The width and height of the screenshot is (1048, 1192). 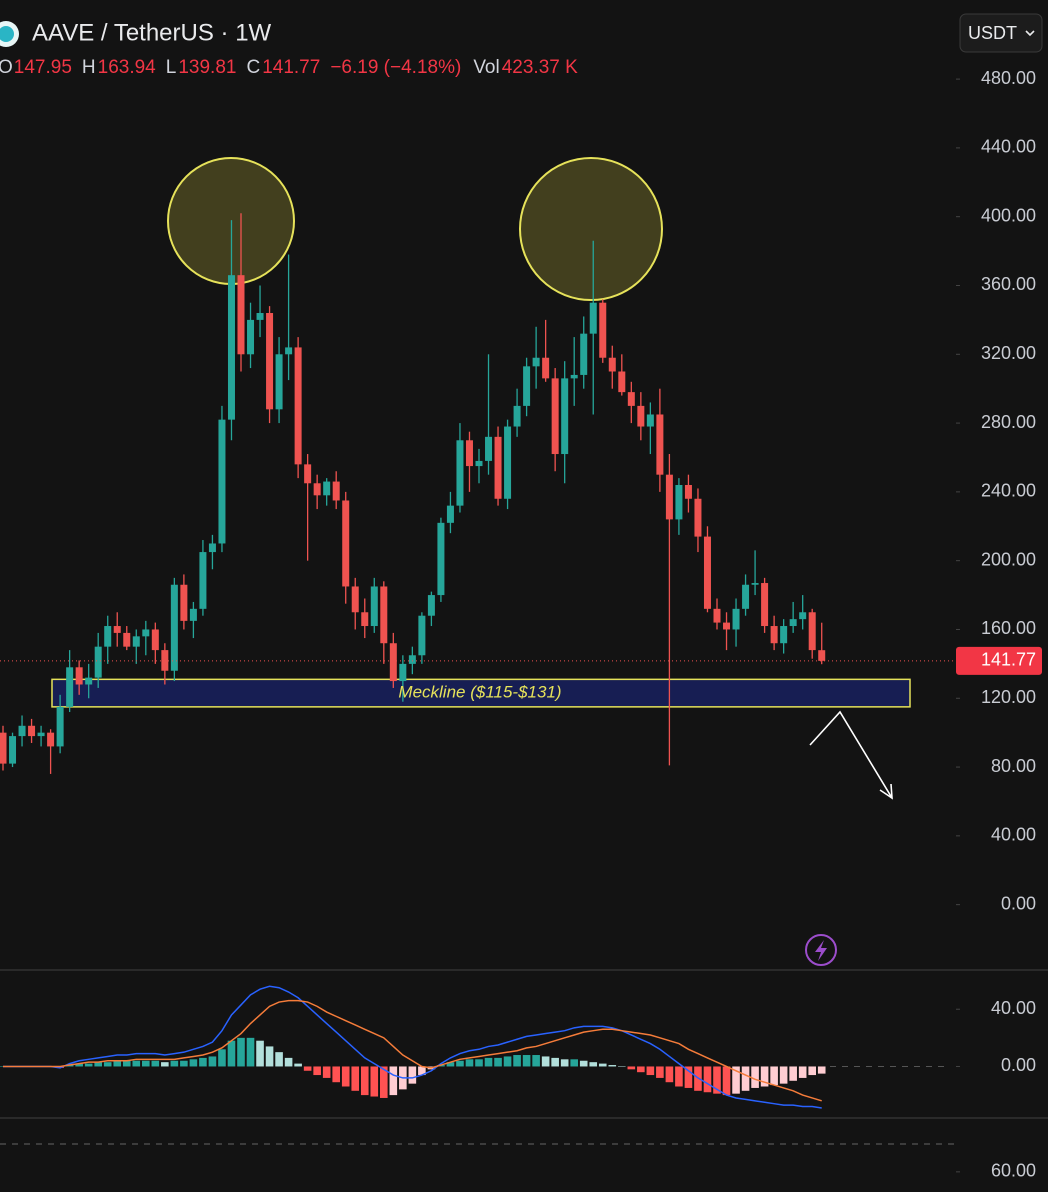 I want to click on legend-label: C, so click(x=253, y=67).